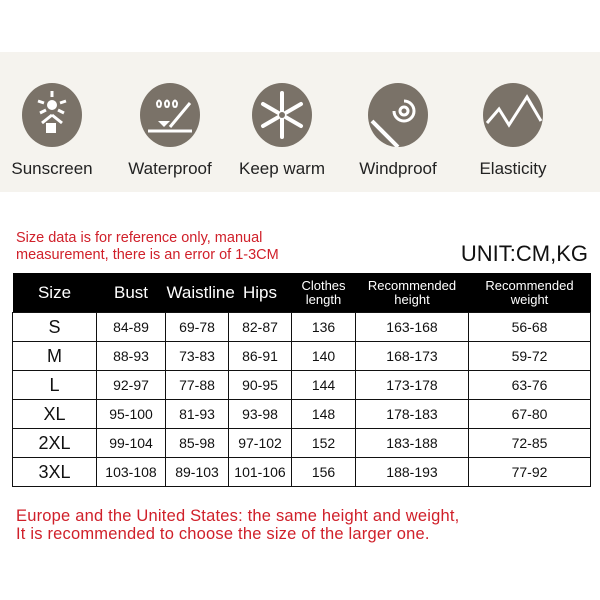  I want to click on table-cell: 86-91, so click(260, 356).